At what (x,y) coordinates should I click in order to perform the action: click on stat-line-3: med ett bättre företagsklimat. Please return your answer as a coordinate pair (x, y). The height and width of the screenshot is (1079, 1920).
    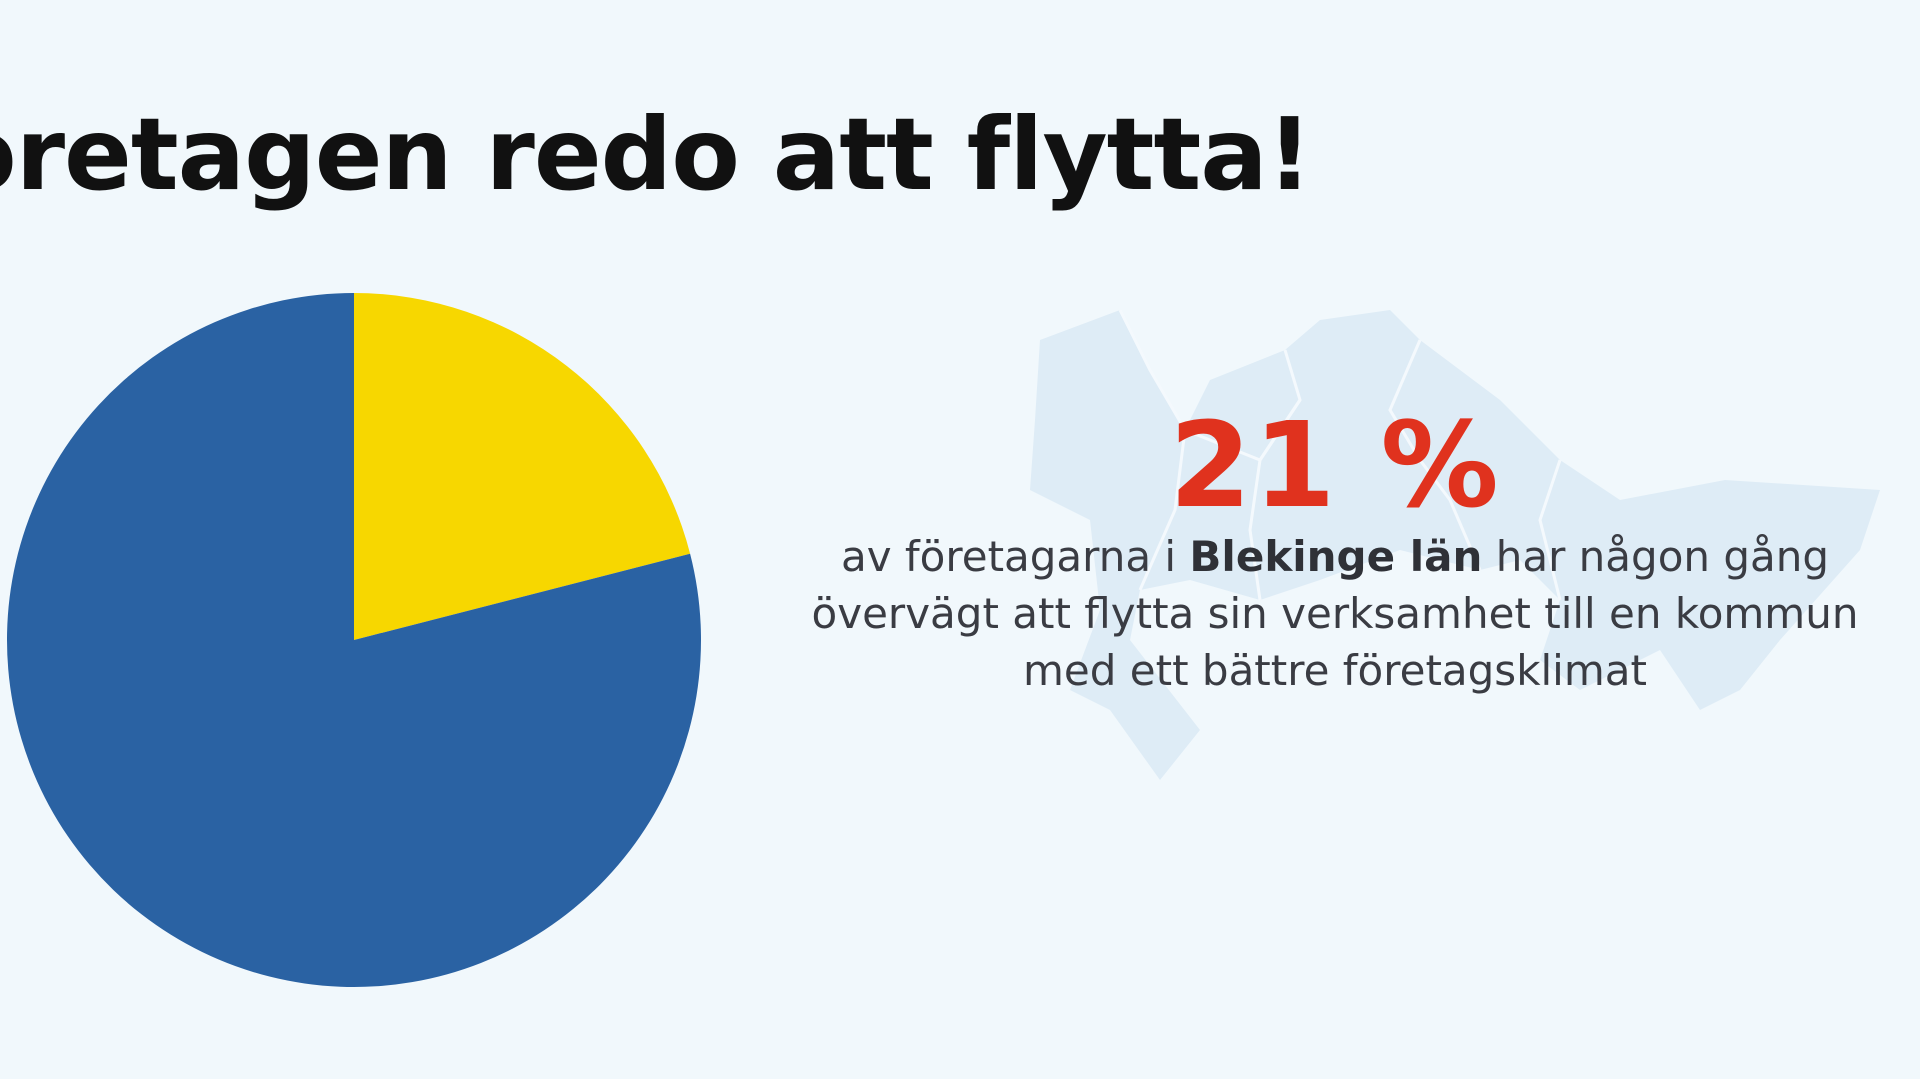
    Looking at the image, I should click on (1335, 670).